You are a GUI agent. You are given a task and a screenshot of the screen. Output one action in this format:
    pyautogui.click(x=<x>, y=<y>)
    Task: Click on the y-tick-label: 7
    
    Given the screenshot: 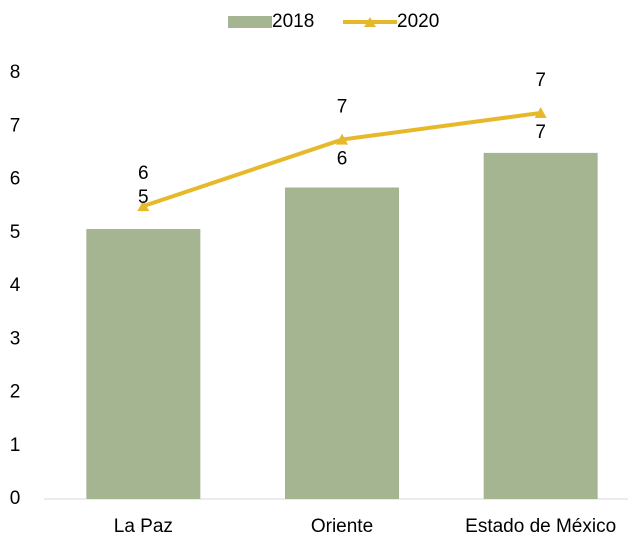 What is the action you would take?
    pyautogui.click(x=15, y=125)
    